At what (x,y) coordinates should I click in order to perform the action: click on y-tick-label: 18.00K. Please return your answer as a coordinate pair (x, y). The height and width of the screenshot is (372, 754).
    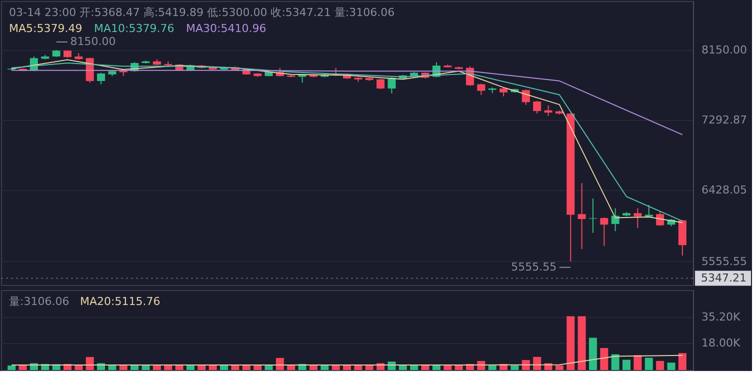
    Looking at the image, I should click on (721, 343).